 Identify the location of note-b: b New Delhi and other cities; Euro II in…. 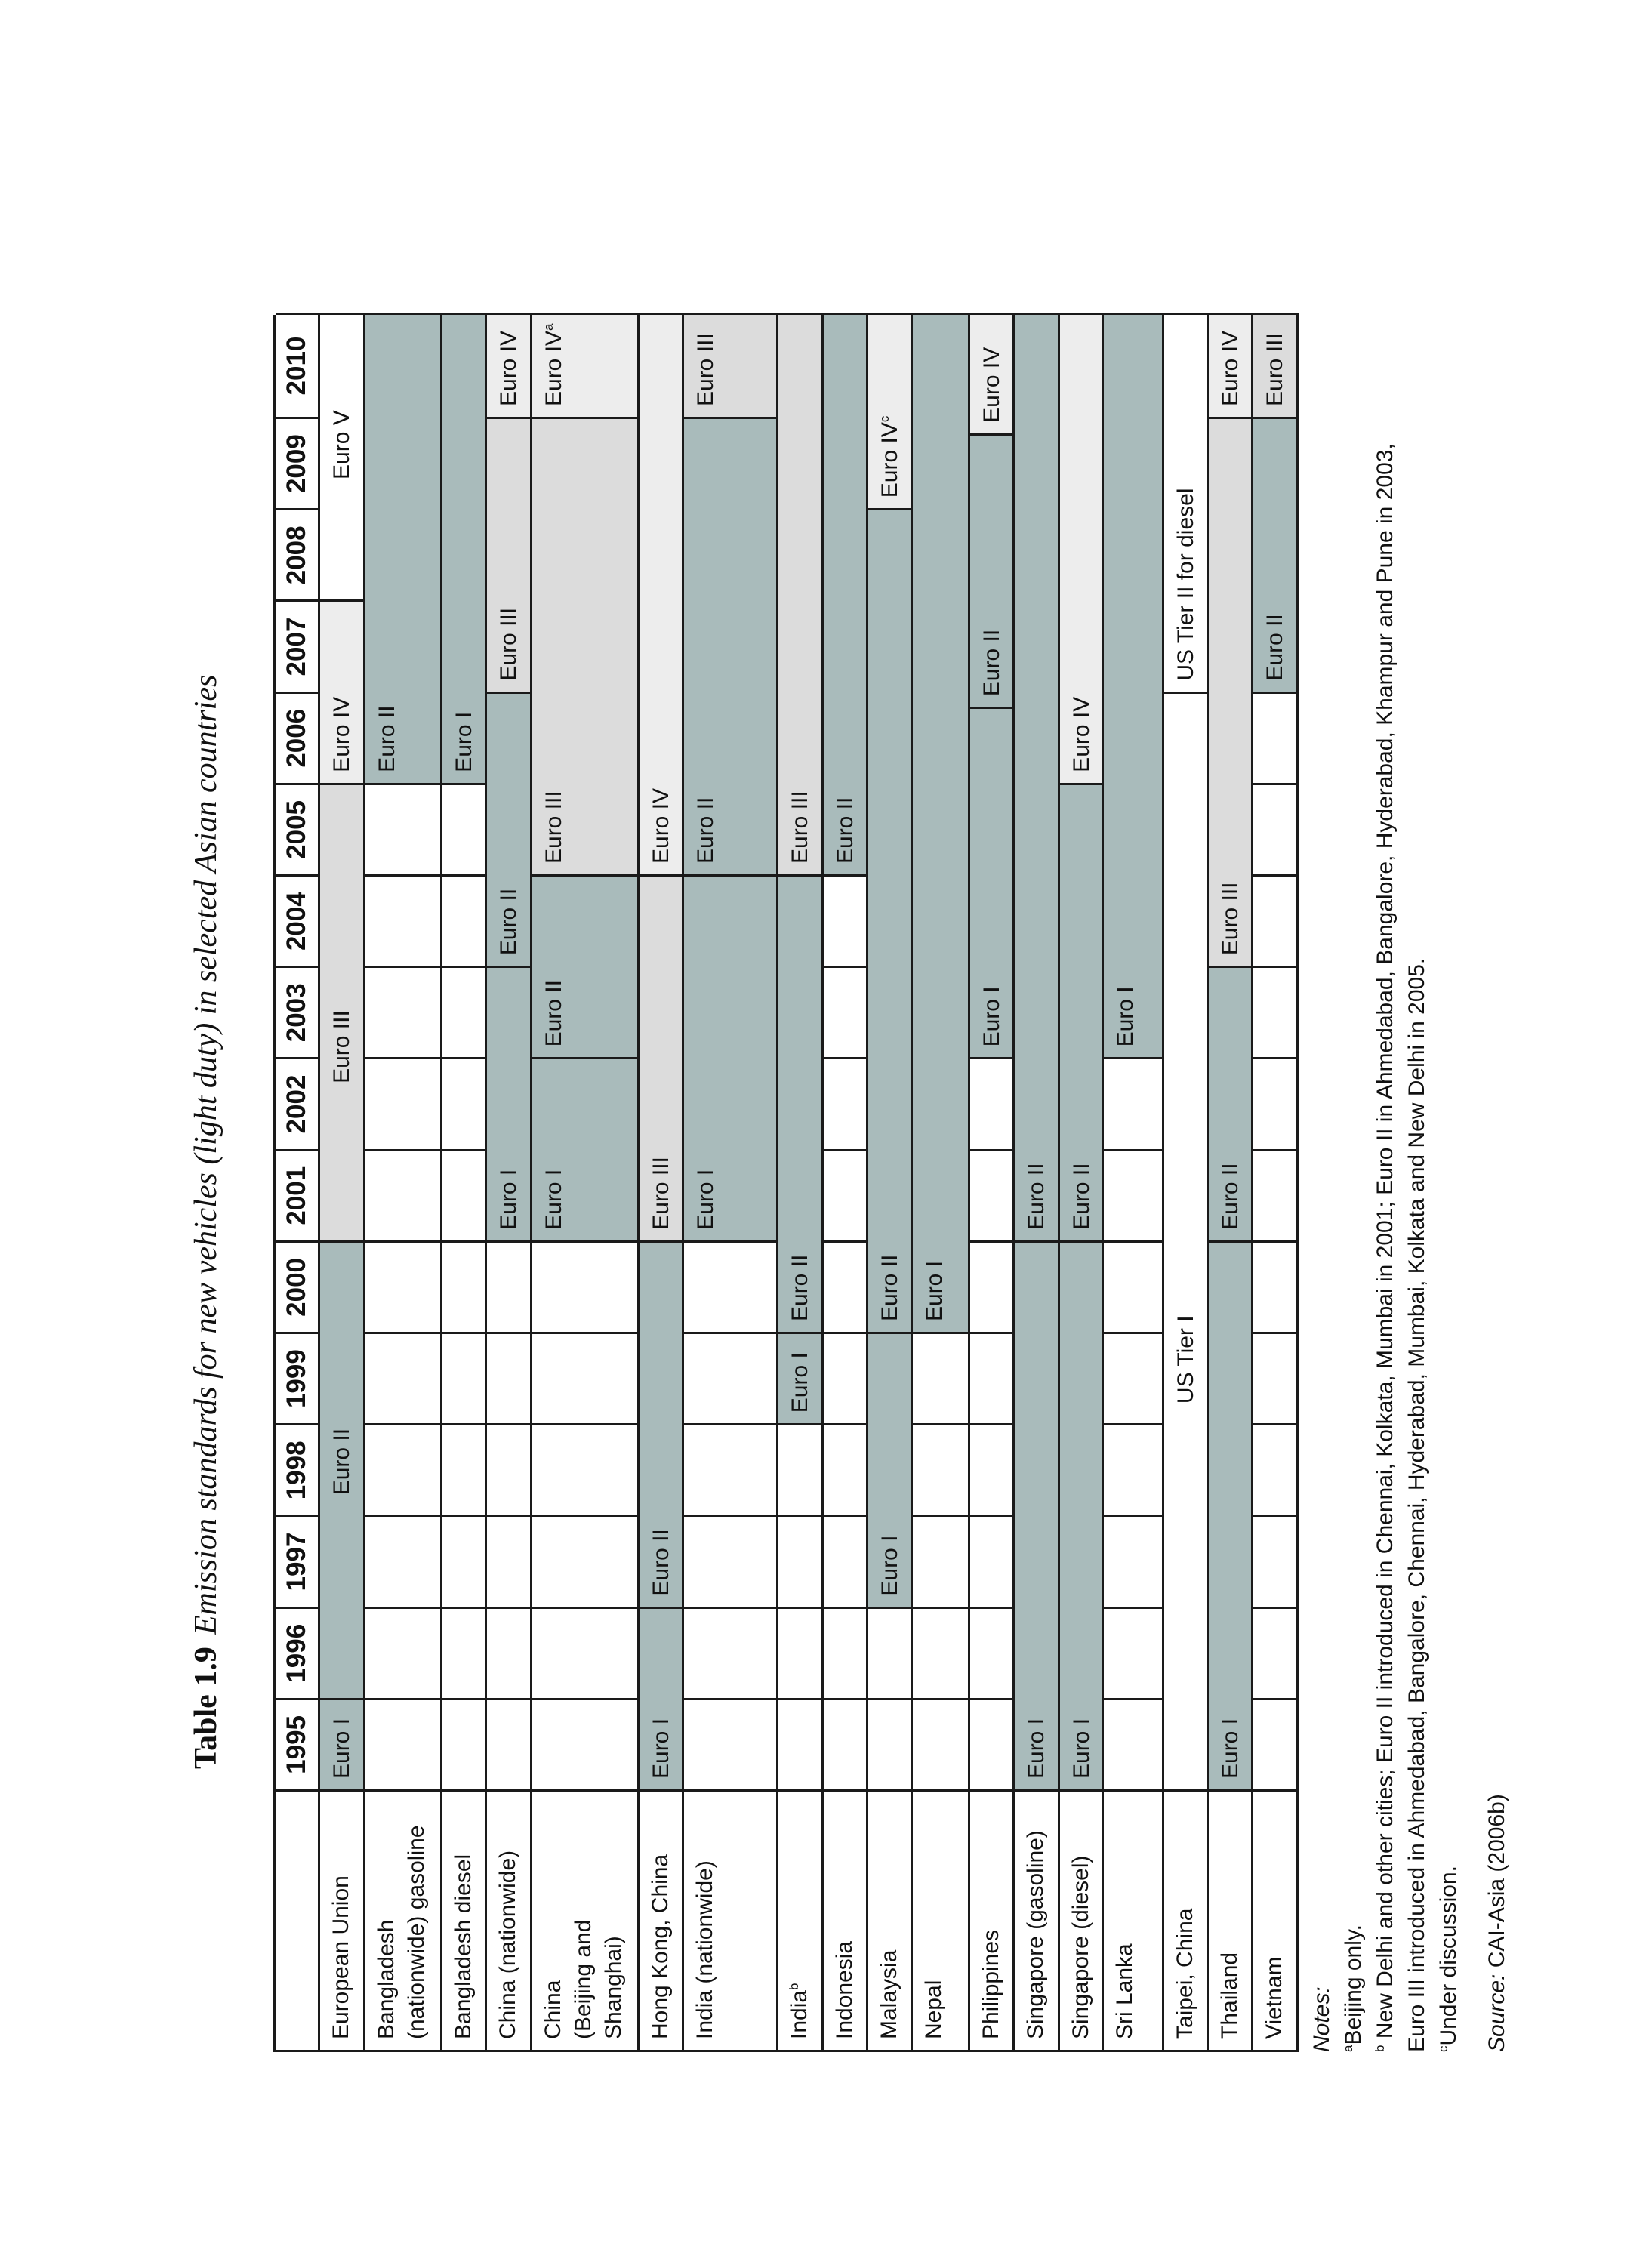
(1386, 1247).